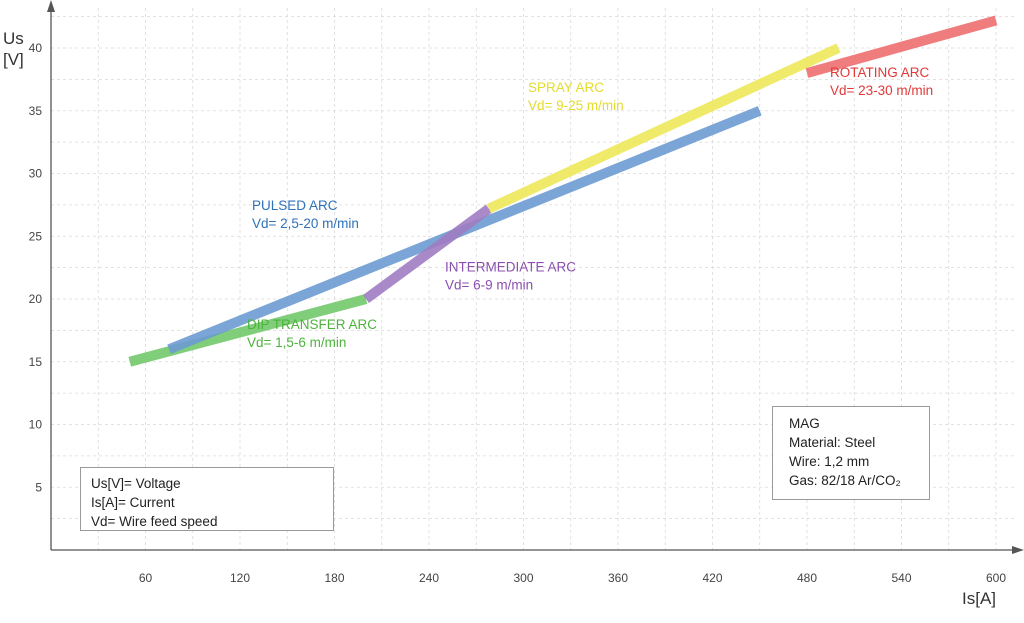  Describe the element at coordinates (36, 174) in the screenshot. I see `y-tick-label: 30` at that location.